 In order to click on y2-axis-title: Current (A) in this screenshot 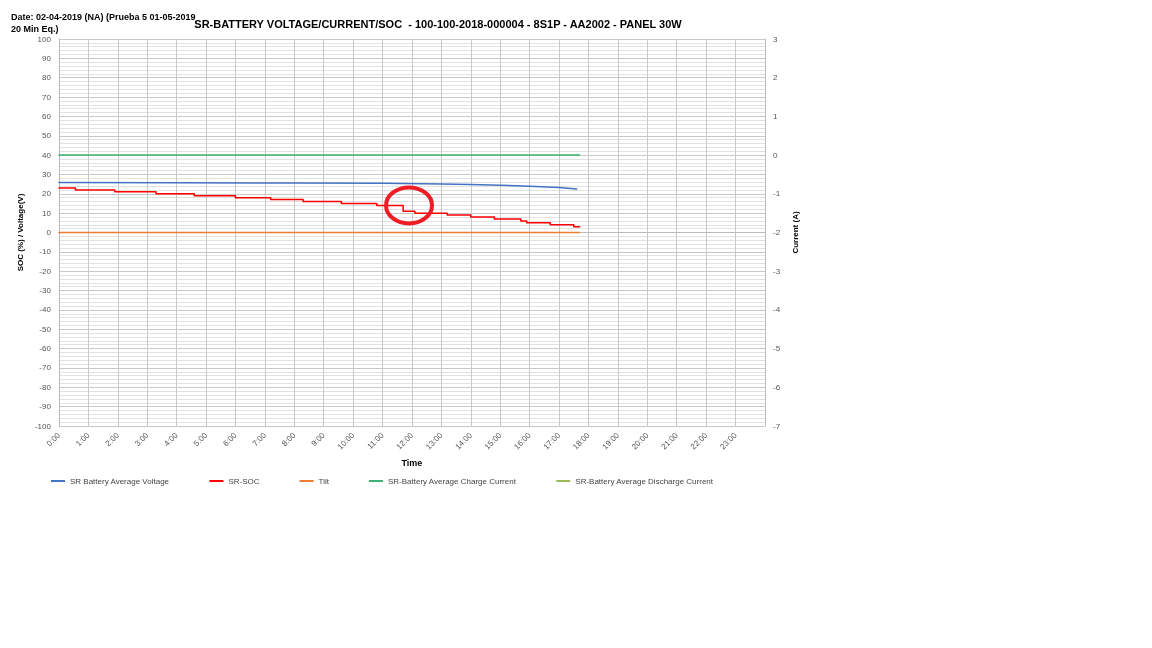, I will do `click(795, 232)`.